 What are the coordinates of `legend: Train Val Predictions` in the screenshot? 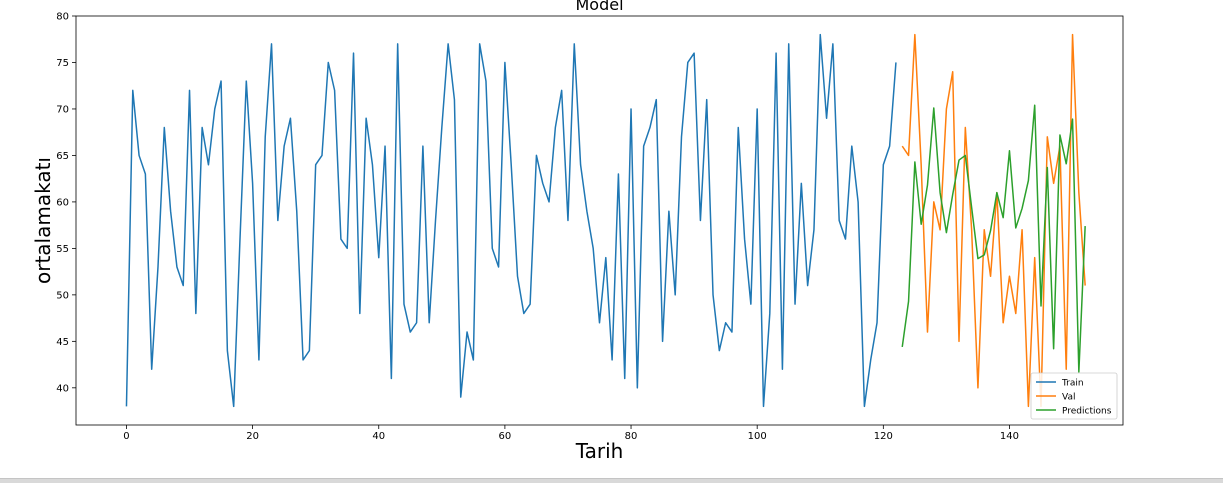 It's located at (1074, 396).